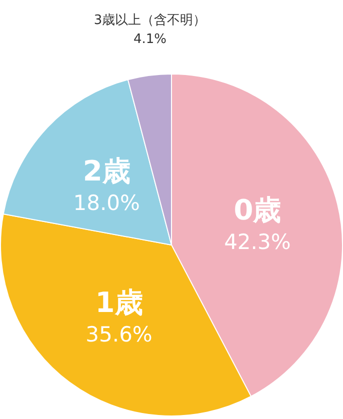 The image size is (343, 419). What do you see at coordinates (257, 242) in the screenshot?
I see `data-label: 42.3%` at bounding box center [257, 242].